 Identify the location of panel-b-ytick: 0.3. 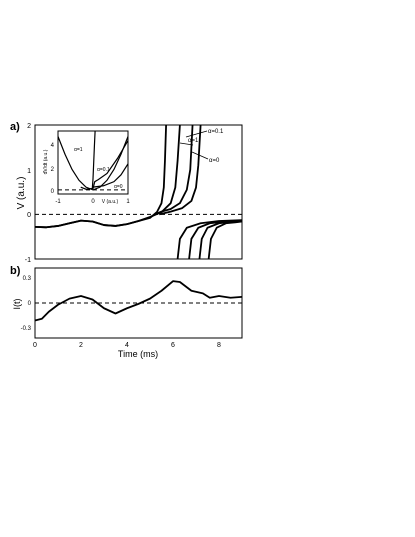
(27, 279).